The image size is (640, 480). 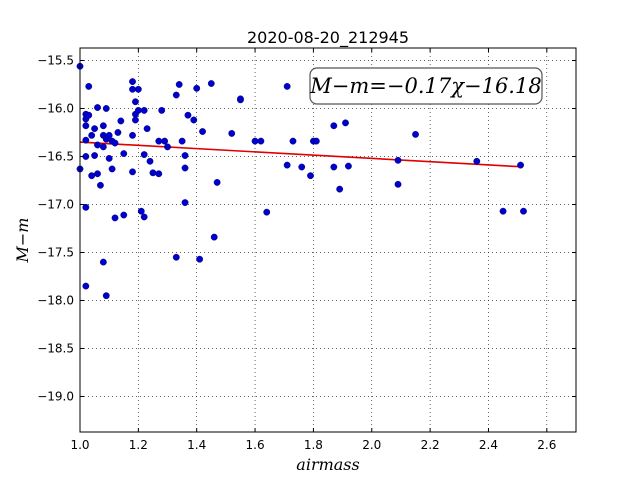 What do you see at coordinates (55, 300) in the screenshot?
I see `y-tick-label: −18.0` at bounding box center [55, 300].